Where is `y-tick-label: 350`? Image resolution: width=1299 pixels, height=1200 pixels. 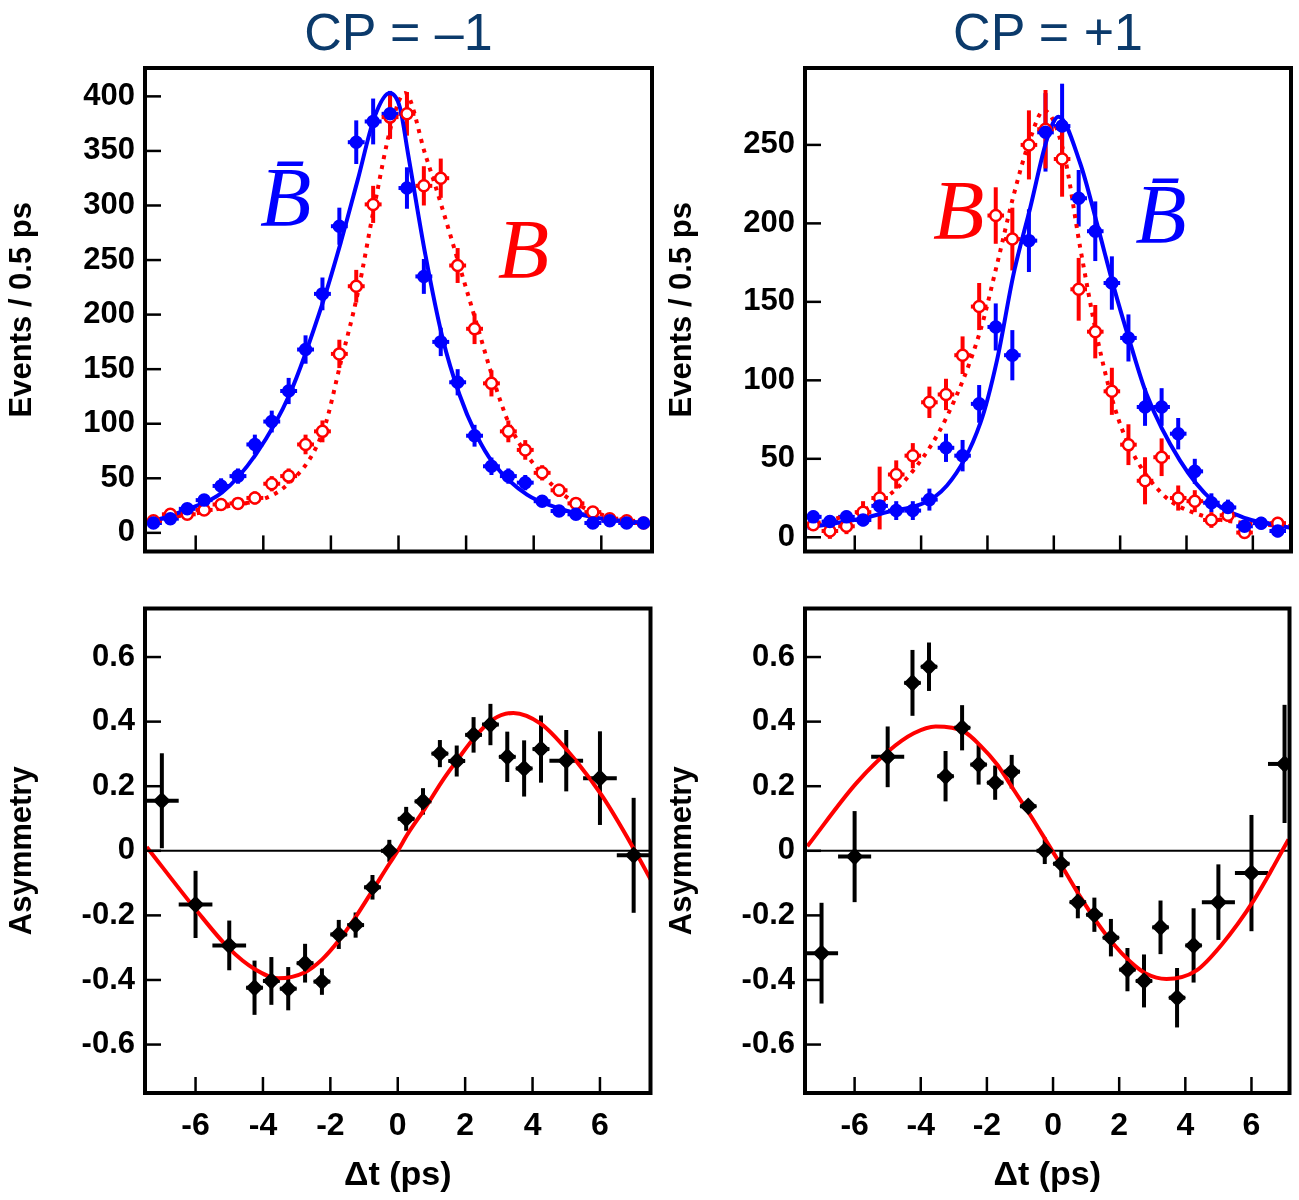 y-tick-label: 350 is located at coordinates (109, 149).